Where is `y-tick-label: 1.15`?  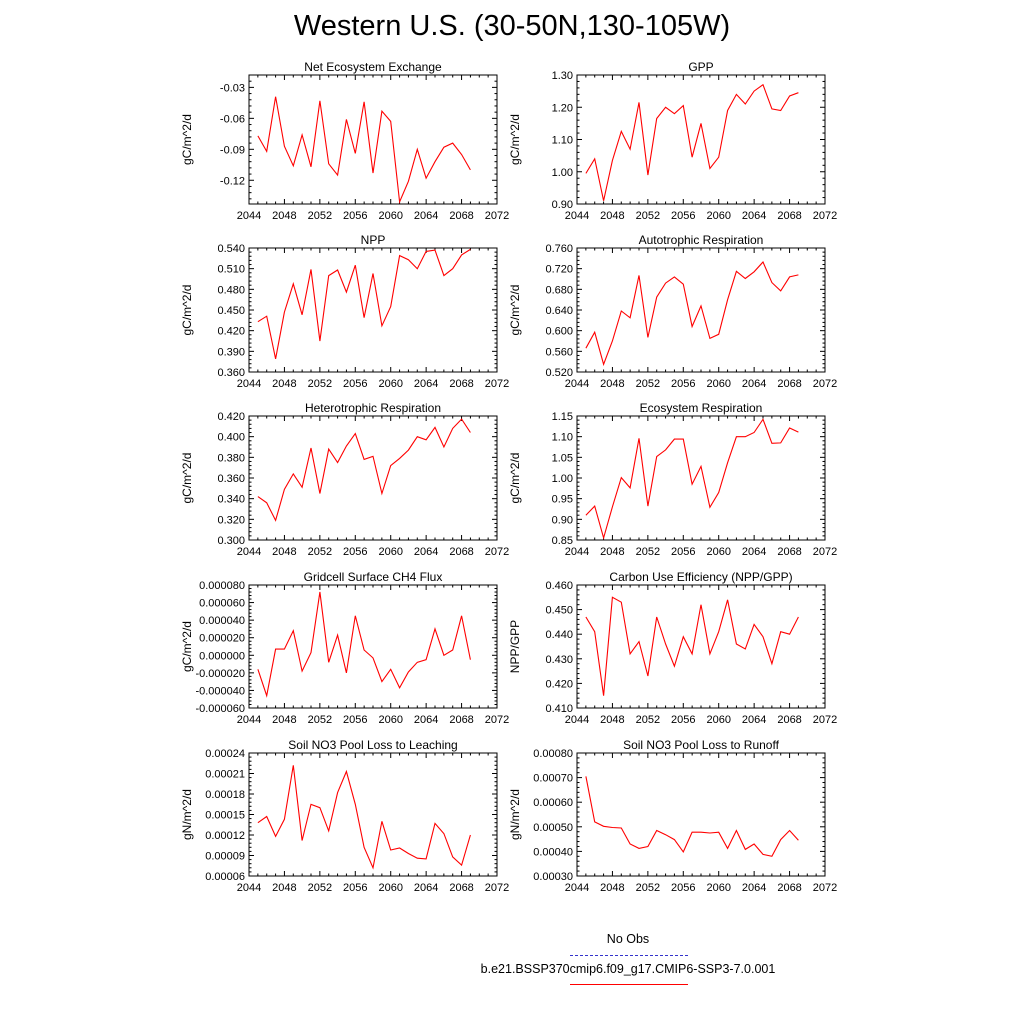 y-tick-label: 1.15 is located at coordinates (562, 417).